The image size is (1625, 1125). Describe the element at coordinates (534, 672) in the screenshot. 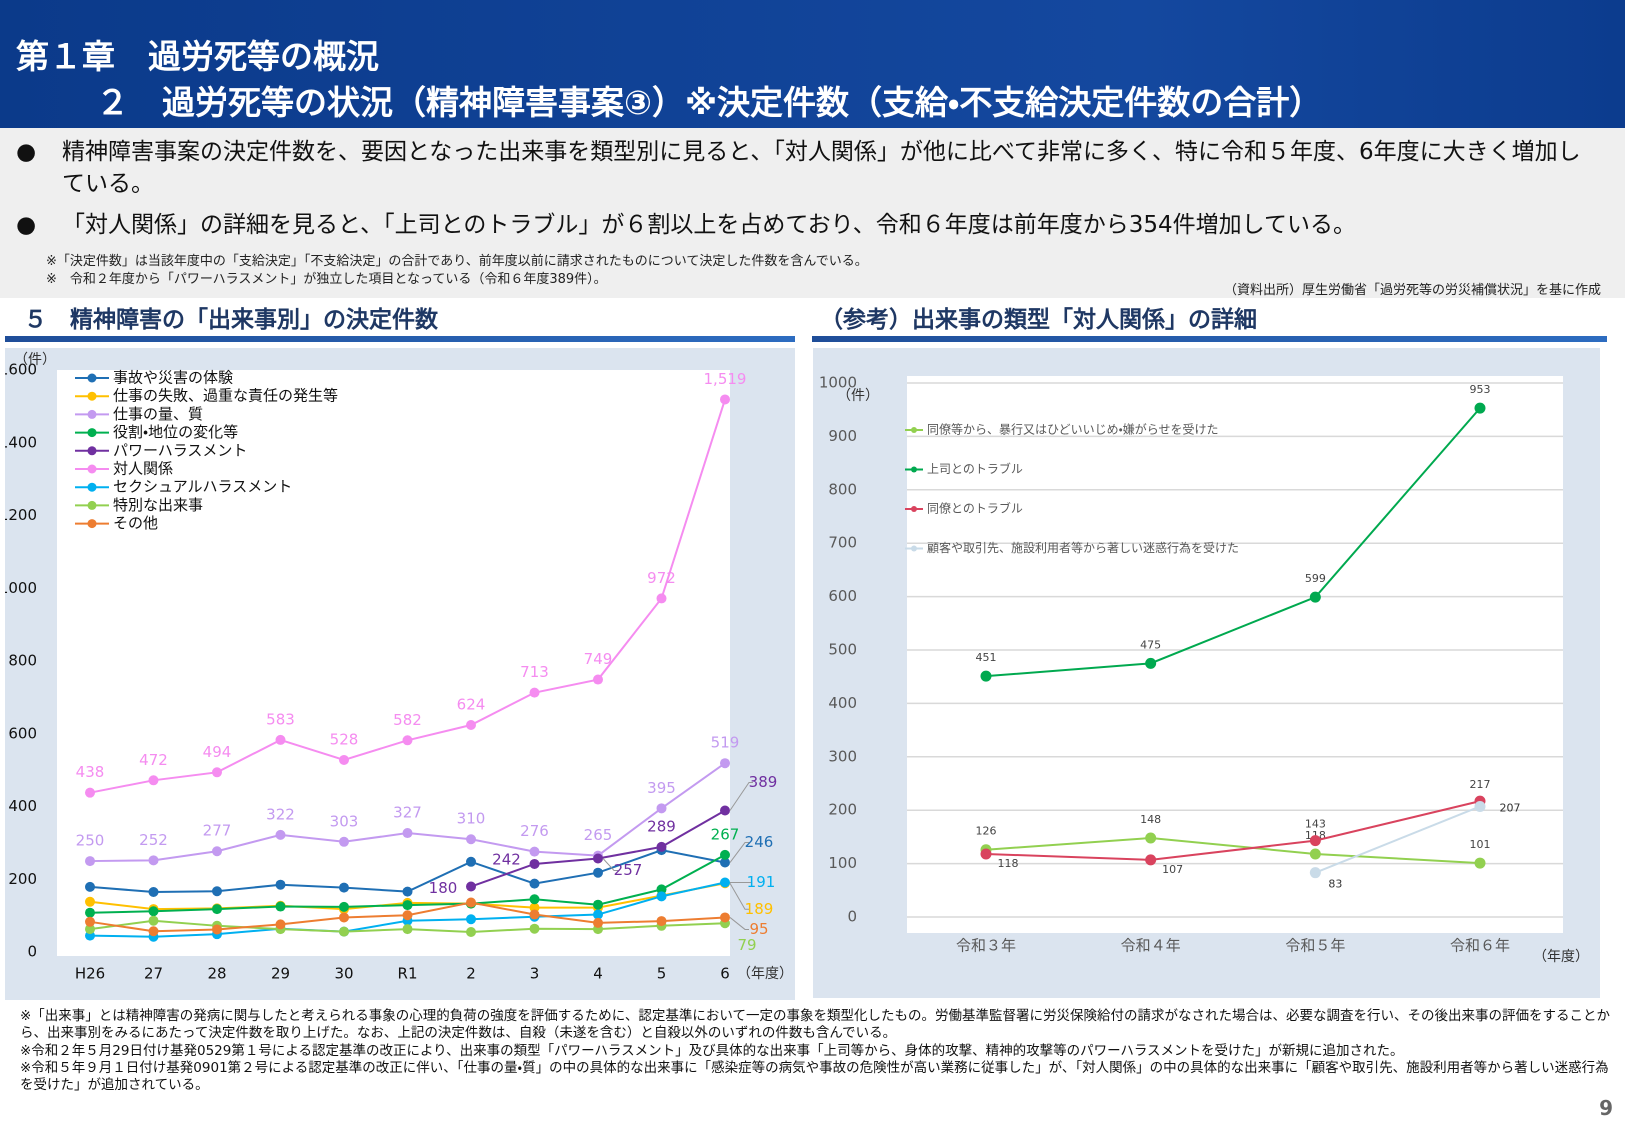

I see `data-label: 713` at that location.